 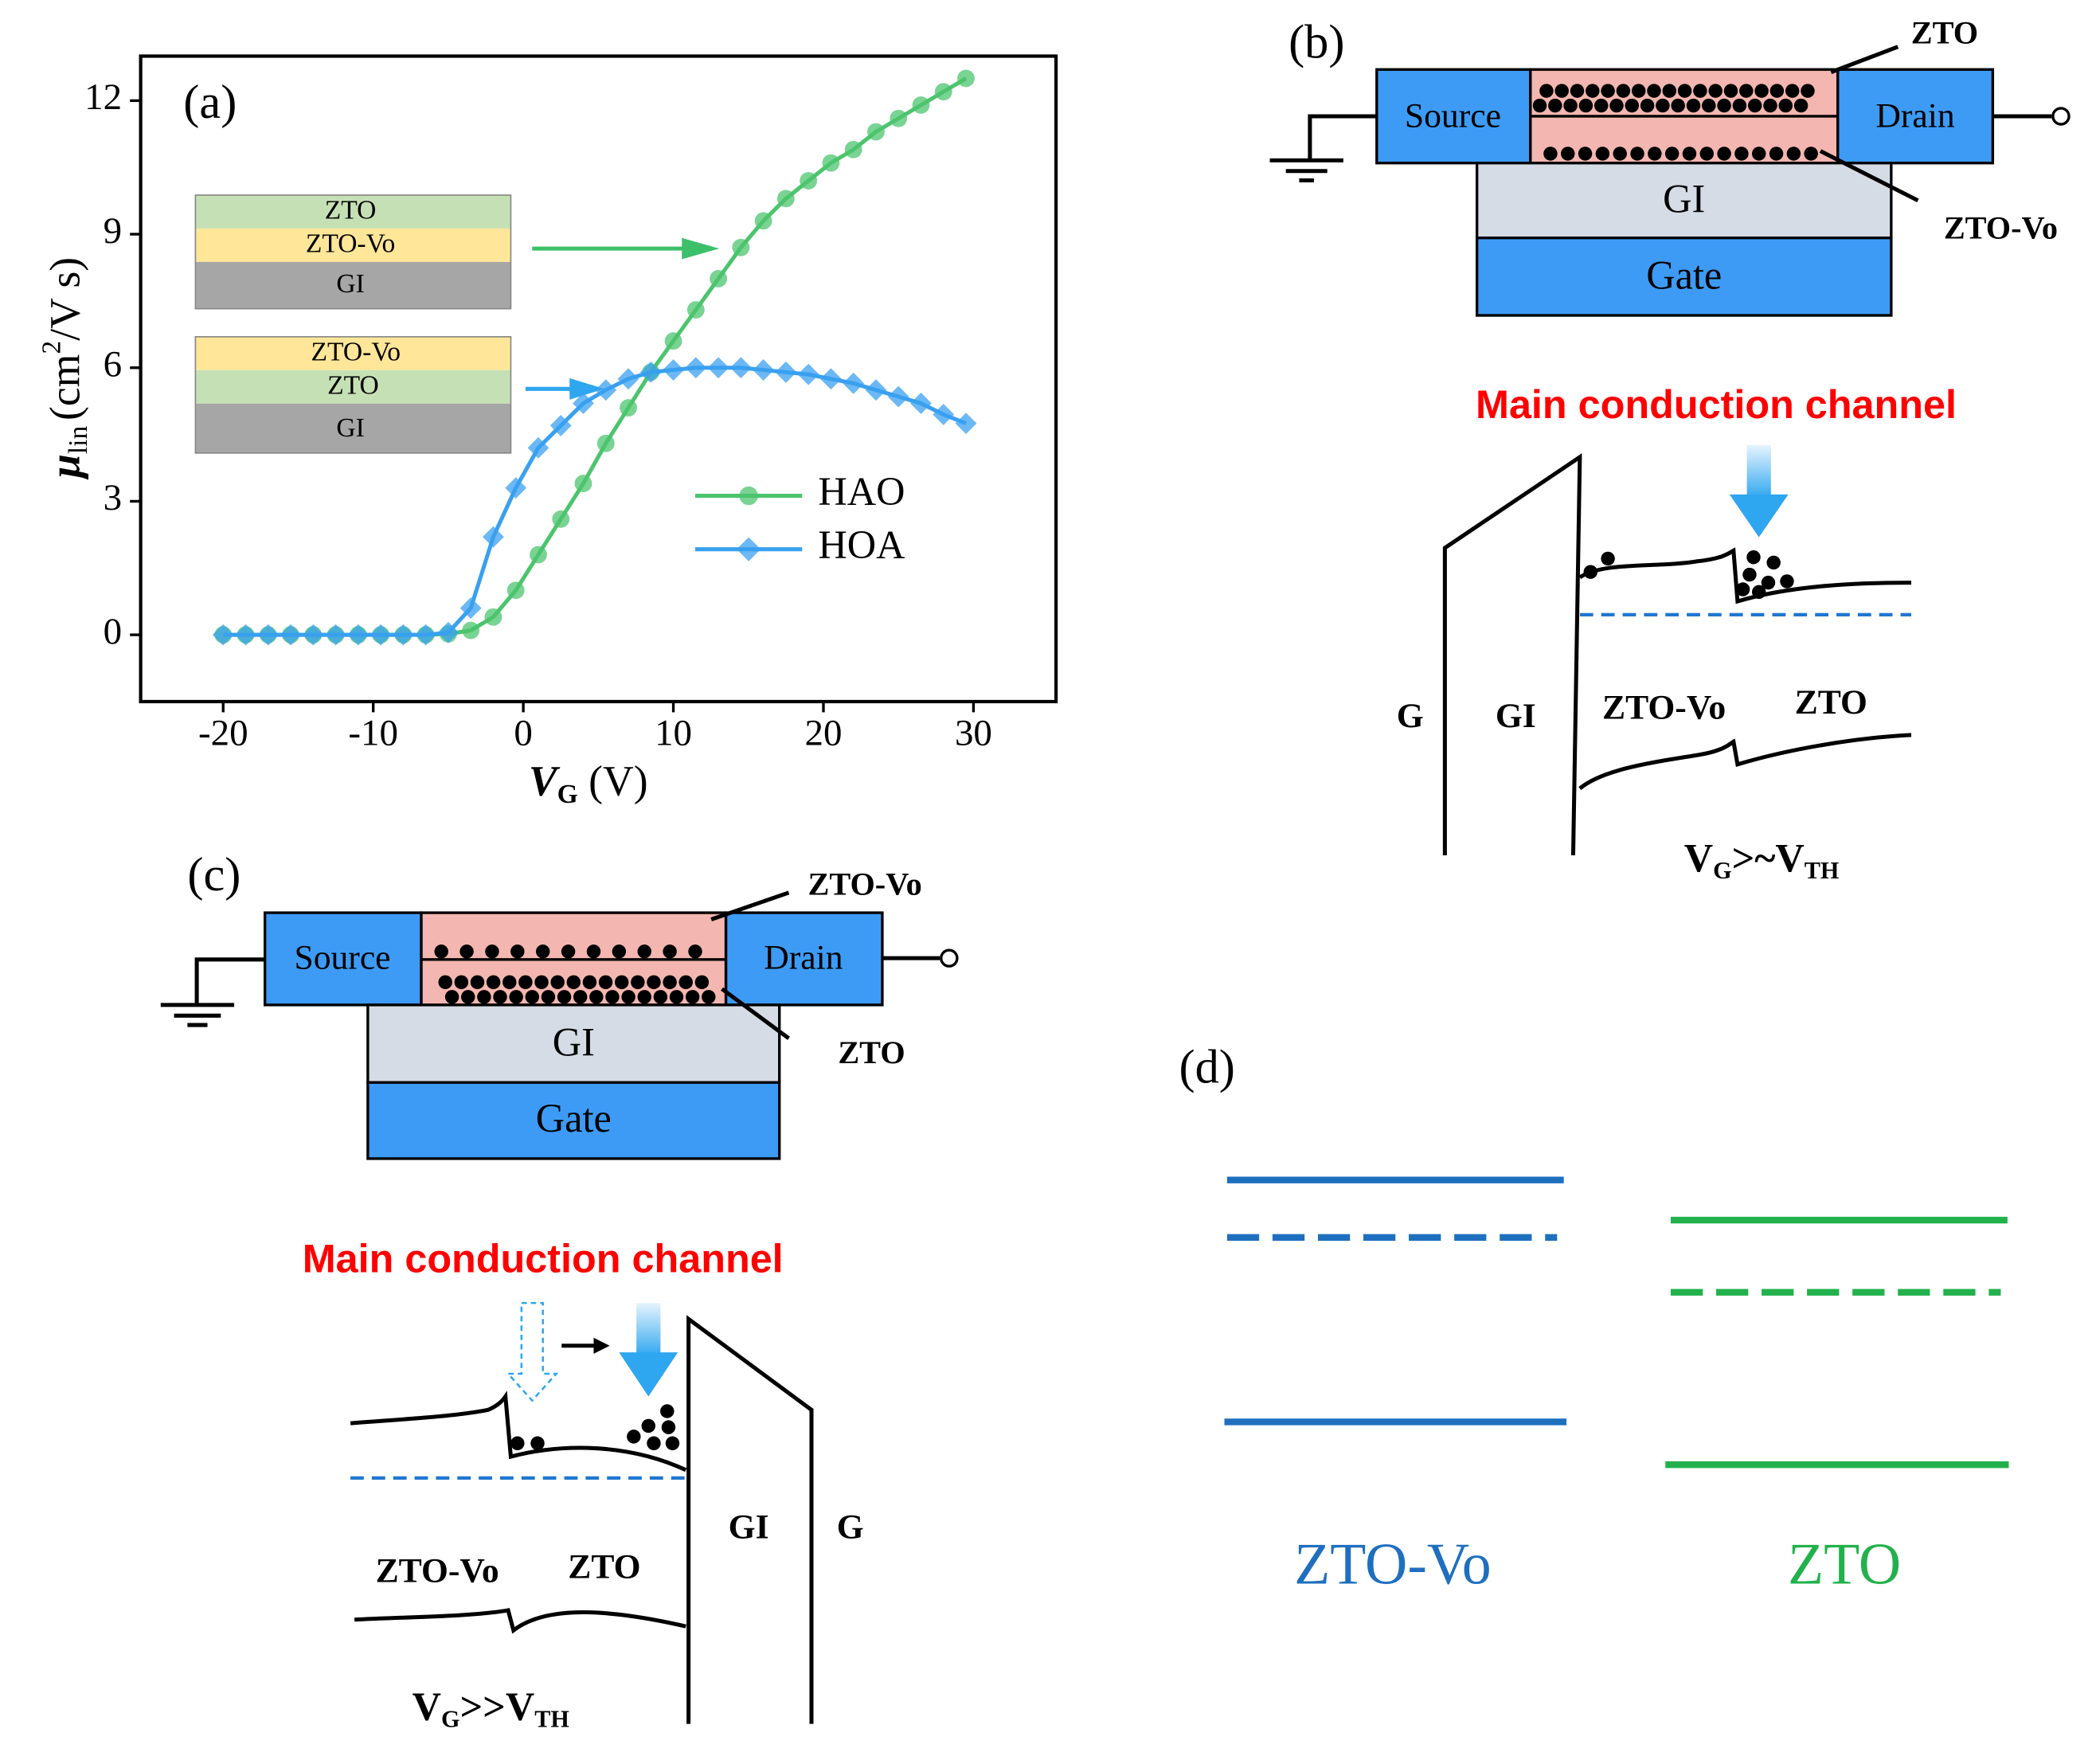 I want to click on gate-label: Gate, so click(x=574, y=1118).